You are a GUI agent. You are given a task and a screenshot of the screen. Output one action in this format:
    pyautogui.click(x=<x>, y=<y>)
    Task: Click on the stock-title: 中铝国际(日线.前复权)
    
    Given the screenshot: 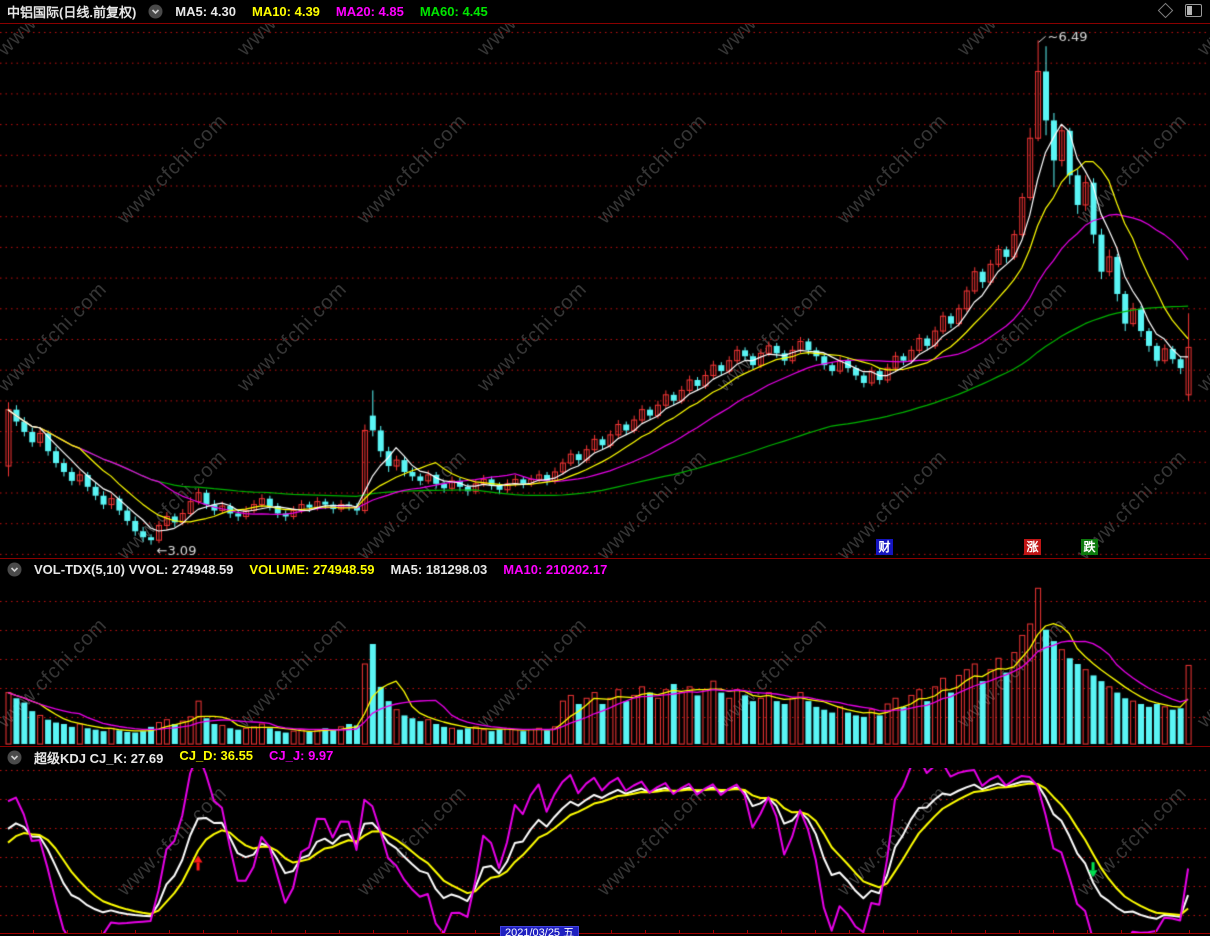 What is the action you would take?
    pyautogui.click(x=72, y=12)
    